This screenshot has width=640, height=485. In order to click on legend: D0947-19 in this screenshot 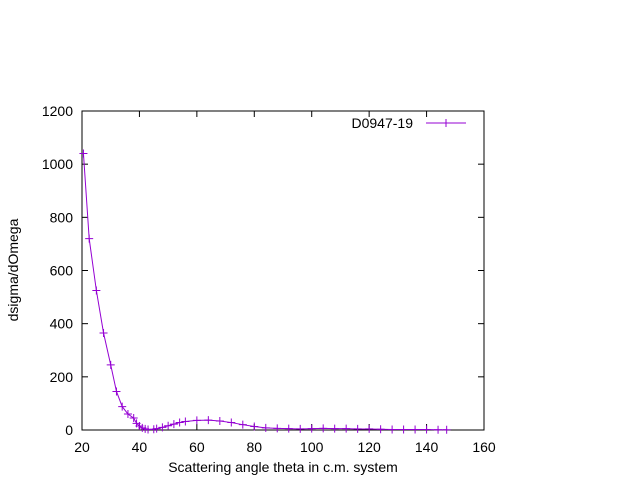, I will do `click(409, 123)`.